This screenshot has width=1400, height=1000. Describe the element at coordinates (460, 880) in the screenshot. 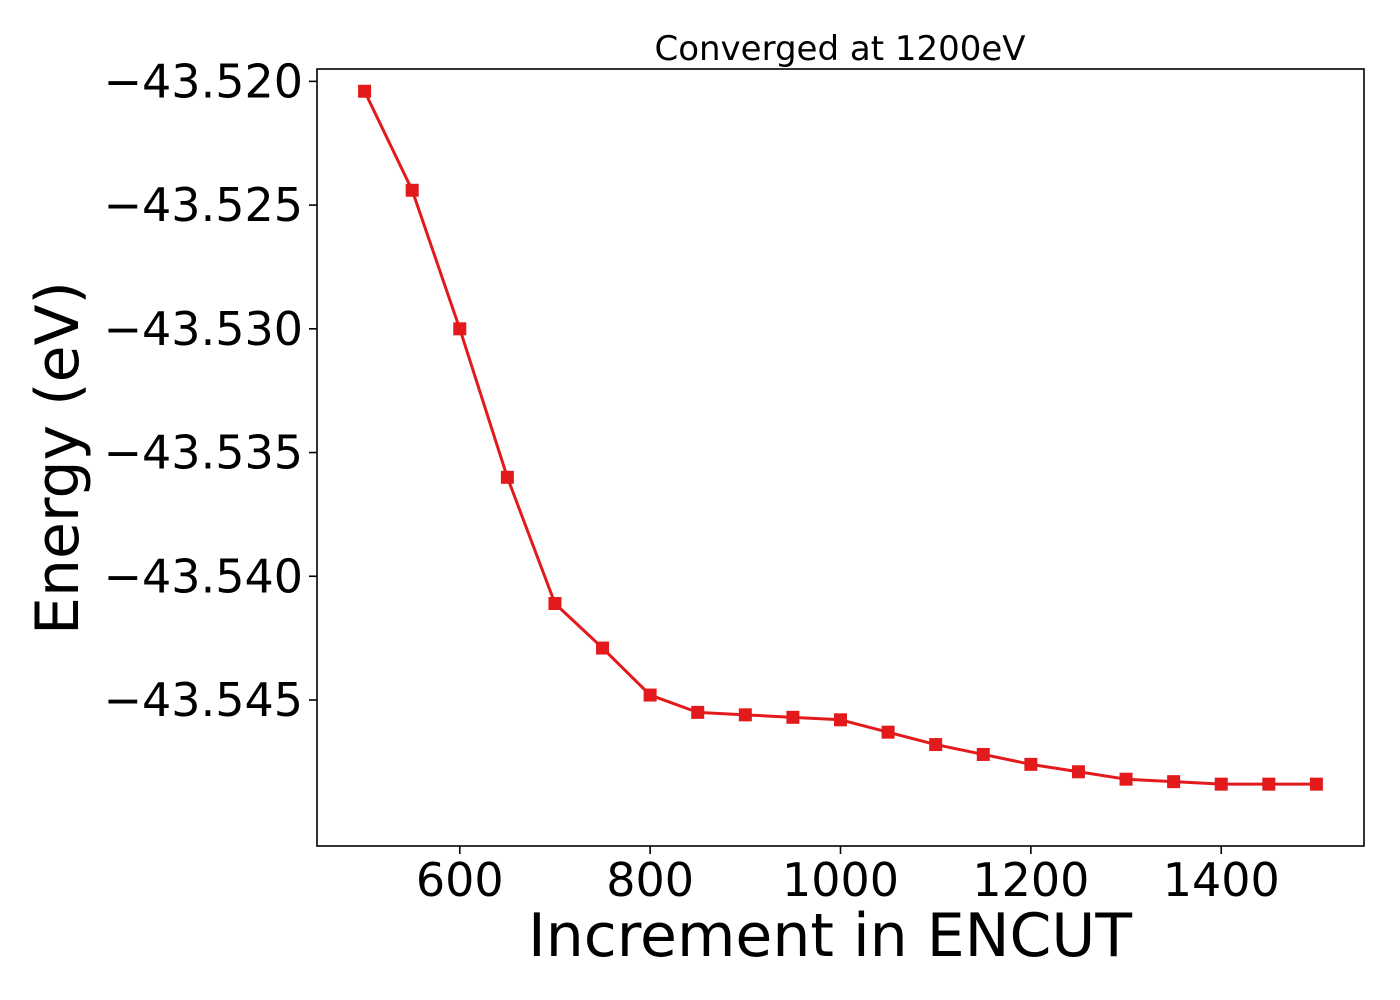

I see `x-tick-label: 600` at that location.